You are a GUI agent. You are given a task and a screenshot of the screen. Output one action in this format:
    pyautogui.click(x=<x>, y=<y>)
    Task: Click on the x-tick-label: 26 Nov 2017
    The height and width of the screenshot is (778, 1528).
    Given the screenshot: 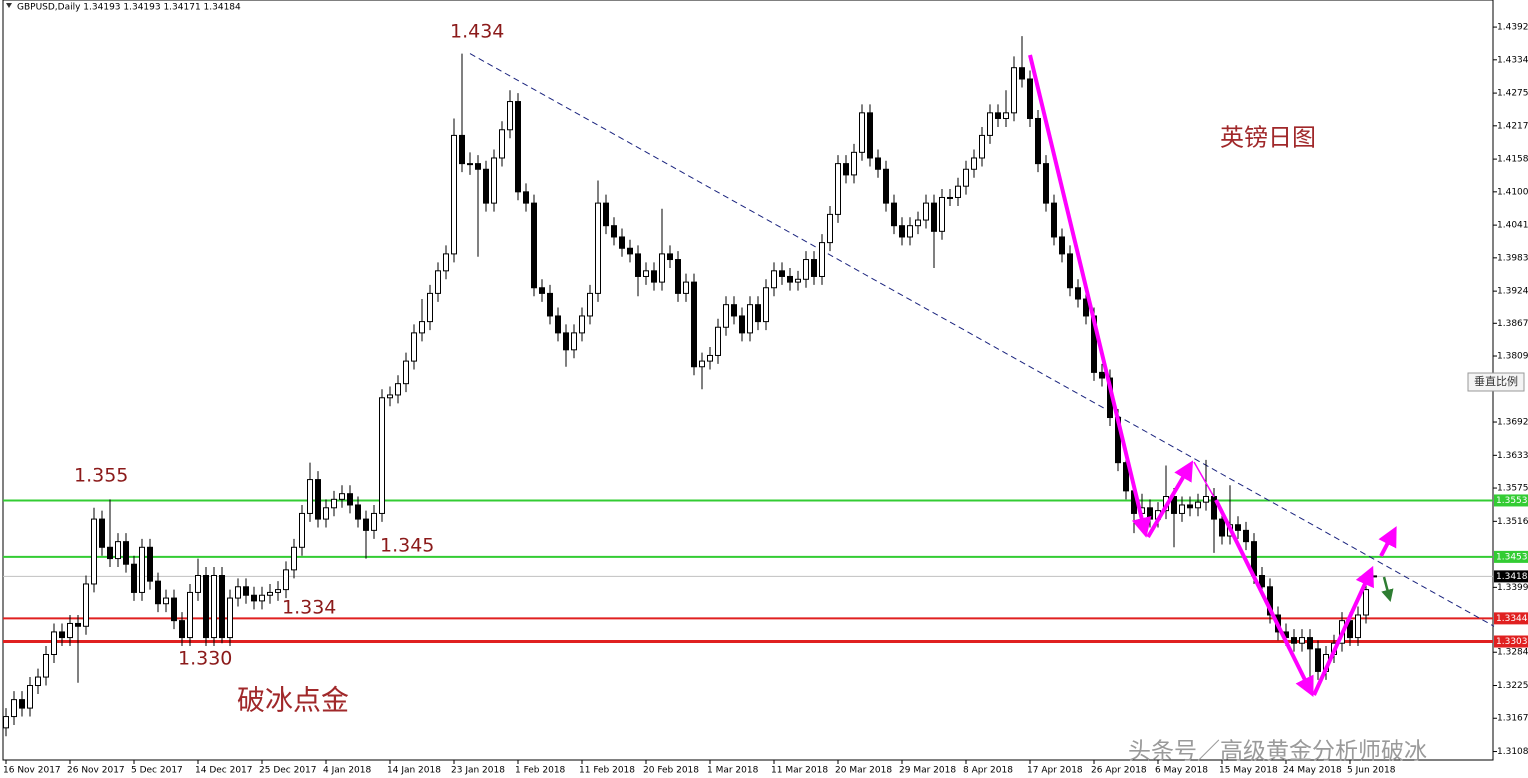 What is the action you would take?
    pyautogui.click(x=96, y=771)
    